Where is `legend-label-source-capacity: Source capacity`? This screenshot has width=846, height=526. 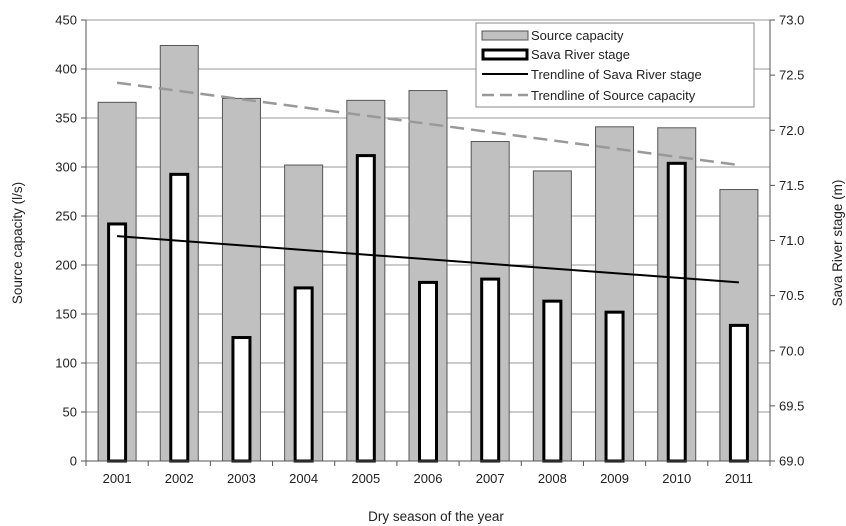
legend-label-source-capacity: Source capacity is located at coordinates (577, 35).